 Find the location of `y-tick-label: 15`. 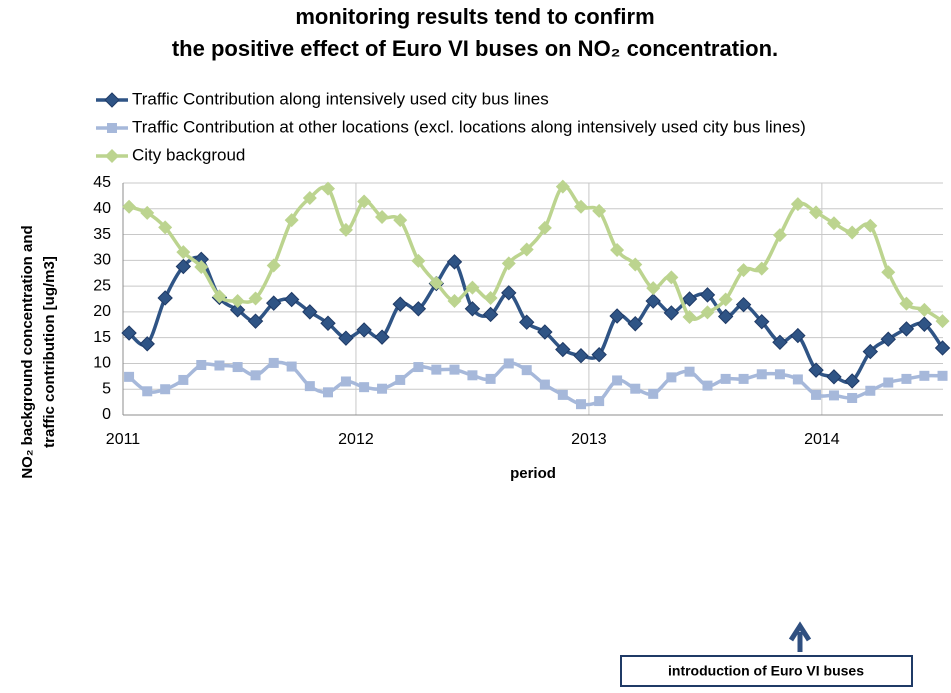

y-tick-label: 15 is located at coordinates (102, 337).